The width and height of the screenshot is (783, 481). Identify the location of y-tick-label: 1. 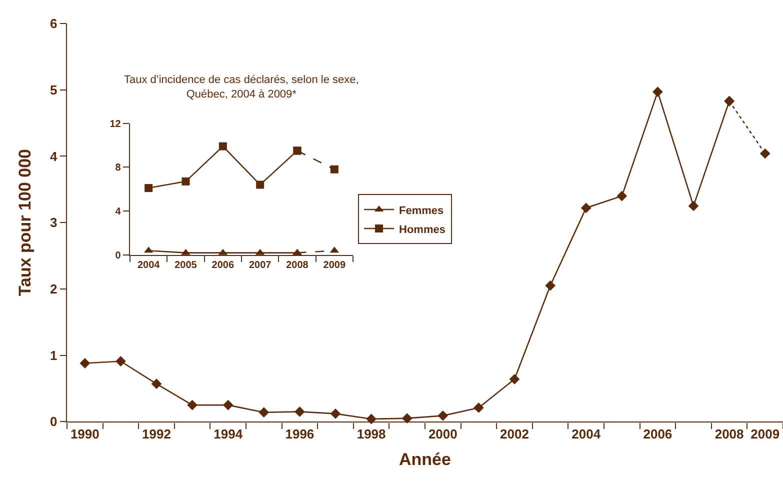
(54, 355).